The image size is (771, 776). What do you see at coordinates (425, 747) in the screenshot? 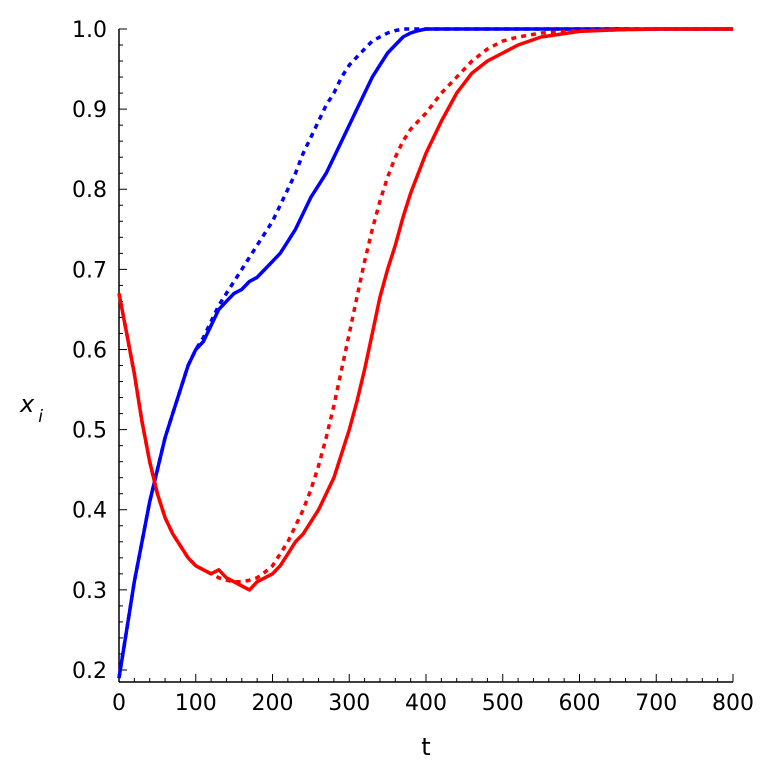
I see `x-axis-title: t` at bounding box center [425, 747].